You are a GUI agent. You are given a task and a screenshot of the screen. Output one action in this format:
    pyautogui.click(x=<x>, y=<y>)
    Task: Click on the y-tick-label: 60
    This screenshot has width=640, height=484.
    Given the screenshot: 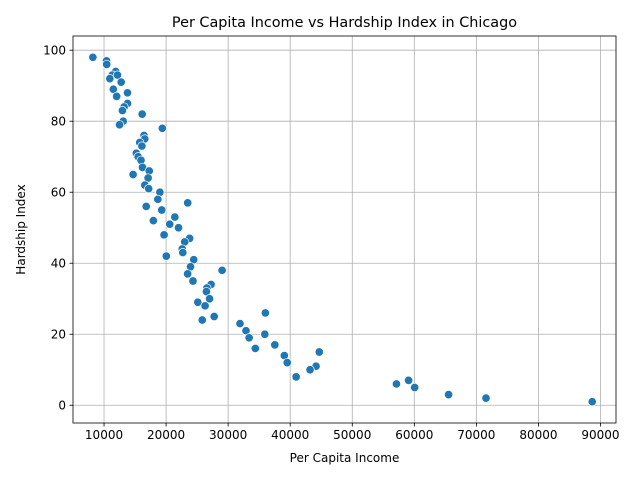 What is the action you would take?
    pyautogui.click(x=58, y=193)
    